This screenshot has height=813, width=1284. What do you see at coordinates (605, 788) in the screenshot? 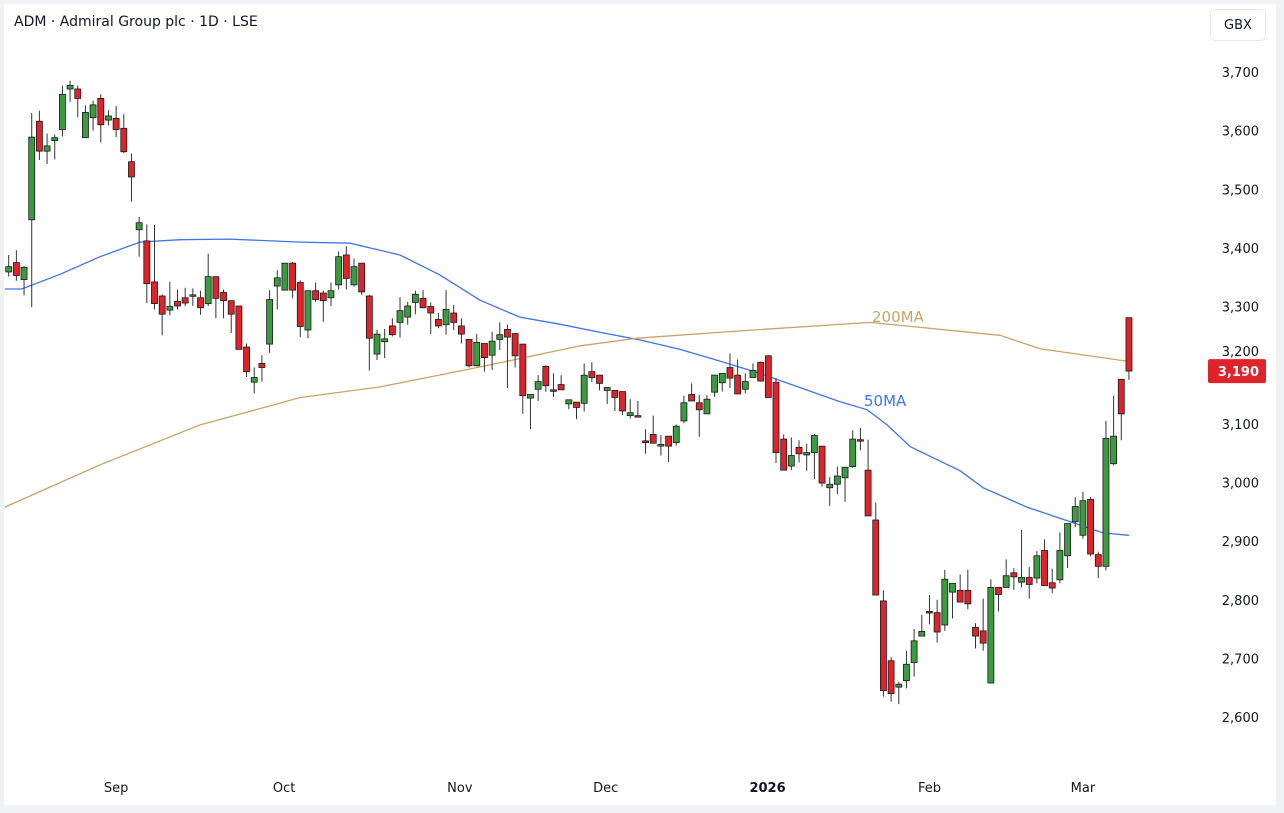
I see `x-tick-label: Dec` at bounding box center [605, 788].